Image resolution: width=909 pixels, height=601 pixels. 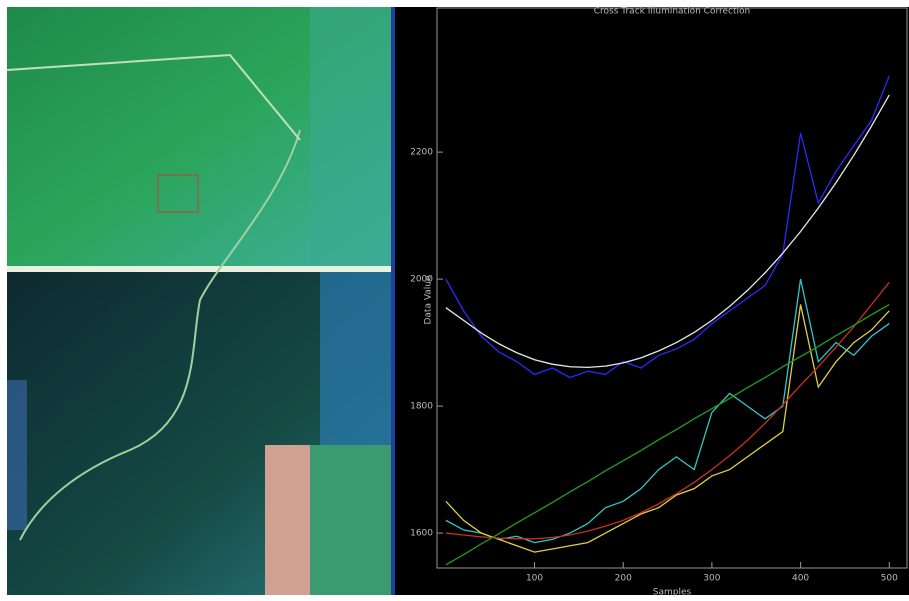 I want to click on x-tick-label: 400, so click(x=800, y=579).